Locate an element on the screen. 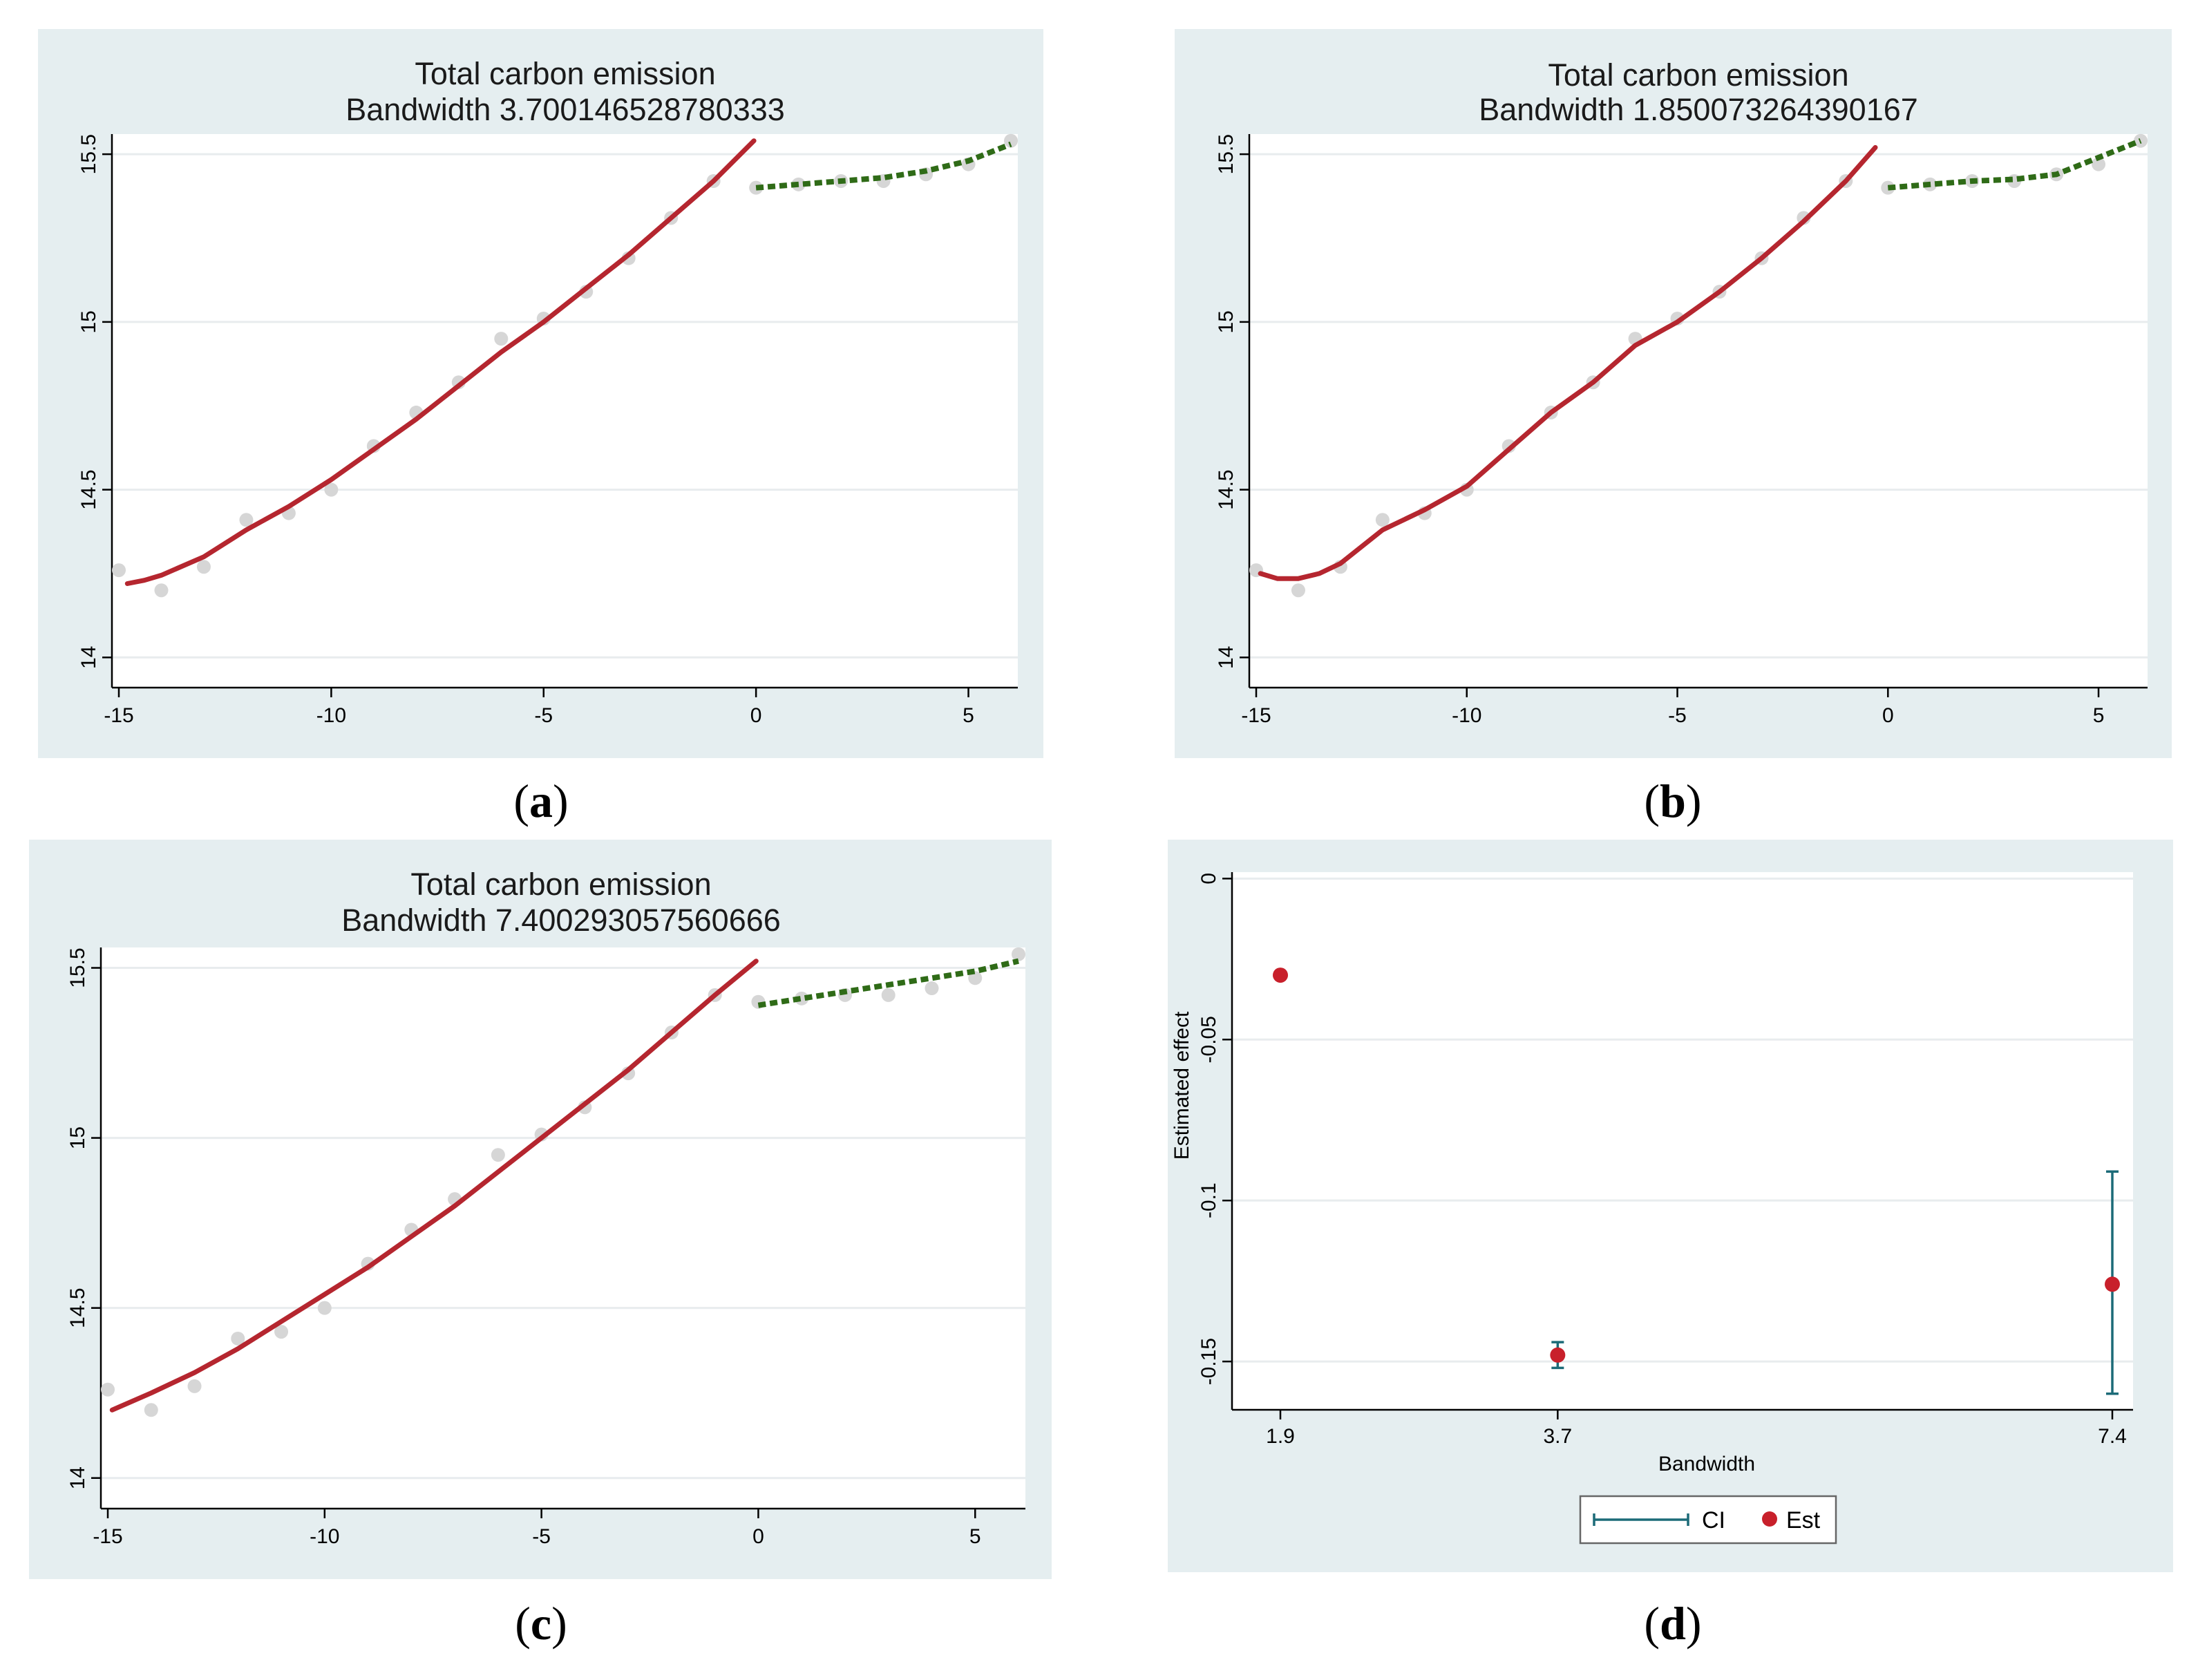 The height and width of the screenshot is (1680, 2198). y-axis-title: Estimated effect is located at coordinates (1182, 1085).